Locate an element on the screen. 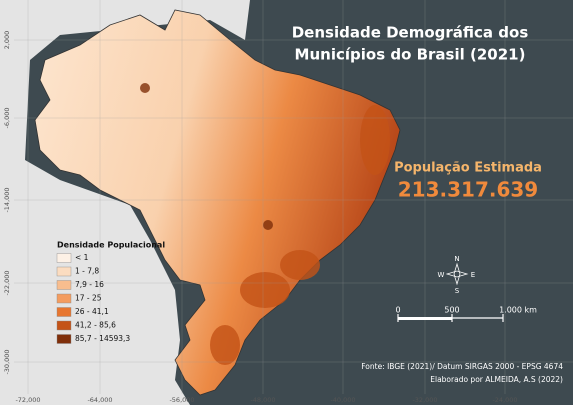 This screenshot has height=409, width=573. grid-label: -24,000 is located at coordinates (504, 400).